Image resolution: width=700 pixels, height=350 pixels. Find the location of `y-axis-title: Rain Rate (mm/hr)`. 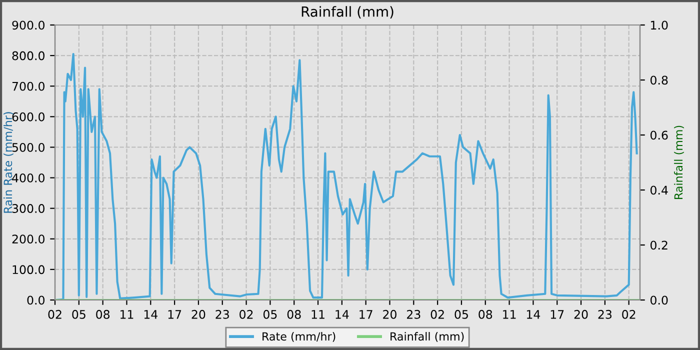

y-axis-title: Rain Rate (mm/hr) is located at coordinates (9, 162).